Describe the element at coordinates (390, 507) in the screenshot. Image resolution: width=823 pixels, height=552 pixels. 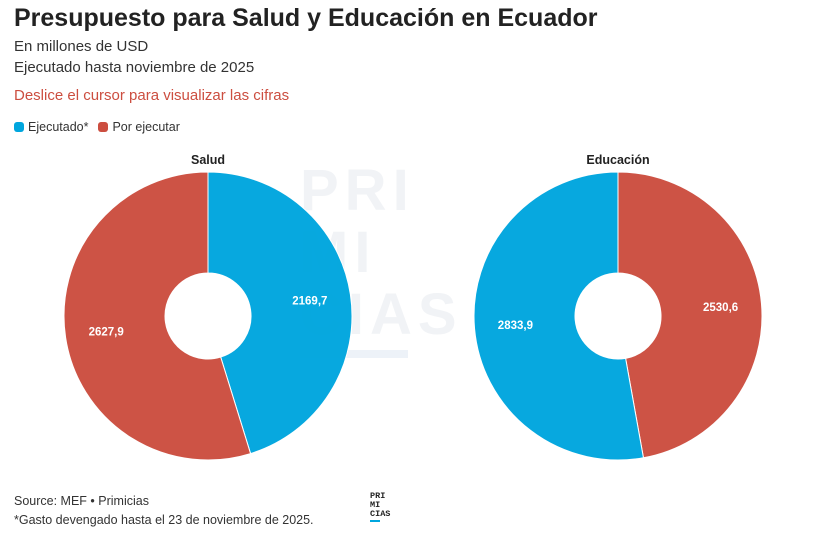
I see `primicias-logo: PRI MI CIAS` at that location.